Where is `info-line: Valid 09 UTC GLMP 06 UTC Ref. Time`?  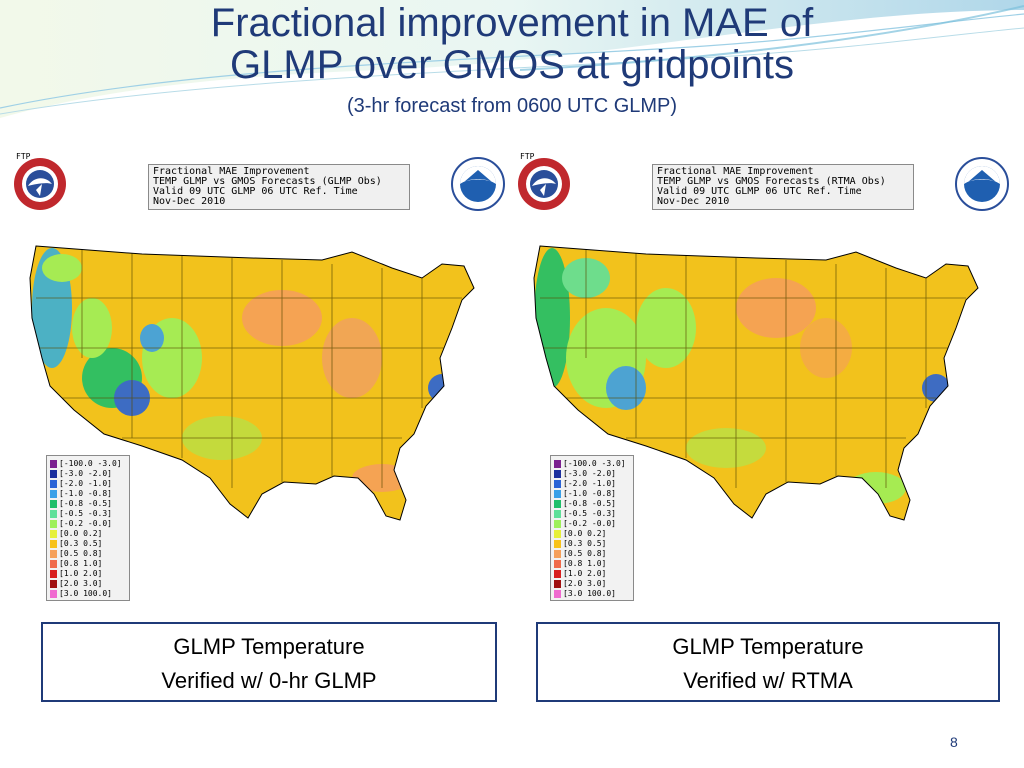 info-line: Valid 09 UTC GLMP 06 UTC Ref. Time is located at coordinates (255, 191).